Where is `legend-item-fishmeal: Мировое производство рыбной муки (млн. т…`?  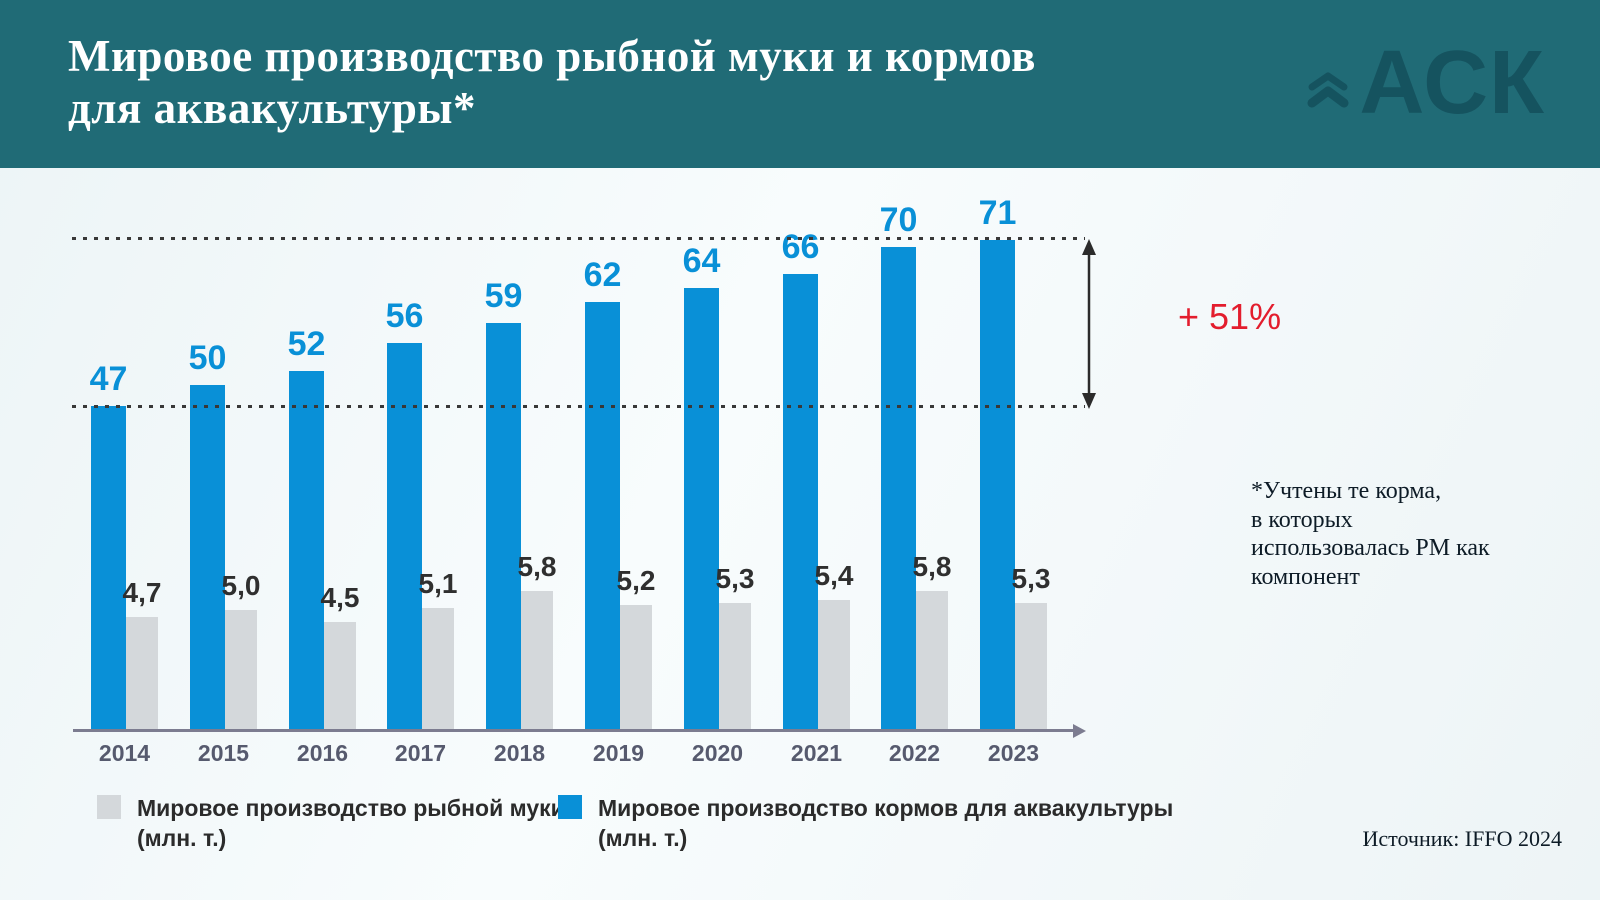 legend-item-fishmeal: Мировое производство рыбной муки (млн. т… is located at coordinates (331, 823).